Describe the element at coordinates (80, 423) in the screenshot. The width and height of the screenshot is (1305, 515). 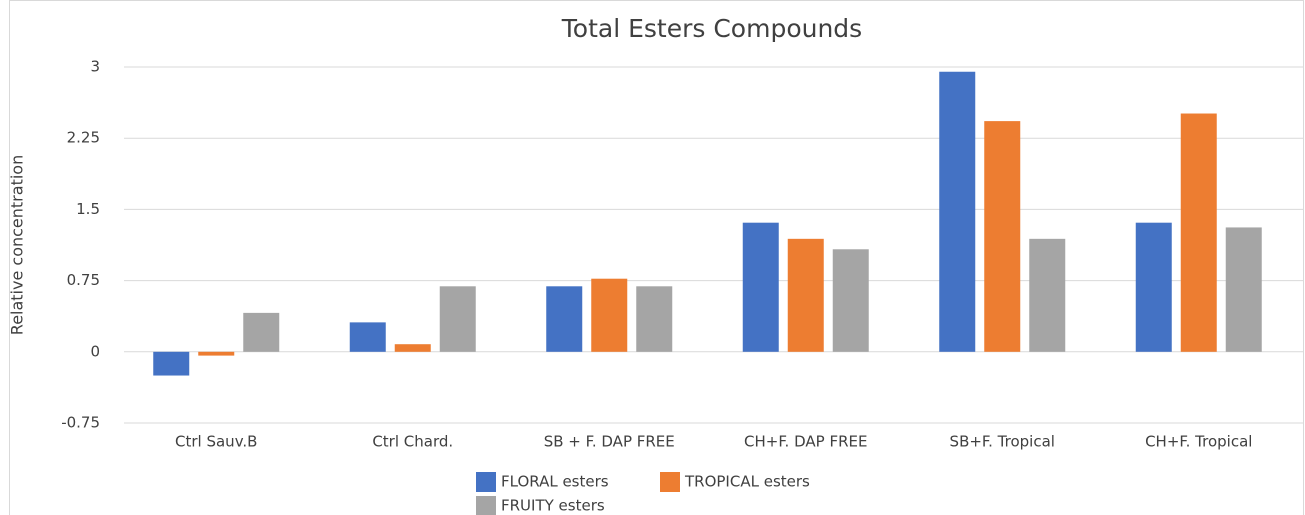
I see `y-tick-label: -0.75` at that location.